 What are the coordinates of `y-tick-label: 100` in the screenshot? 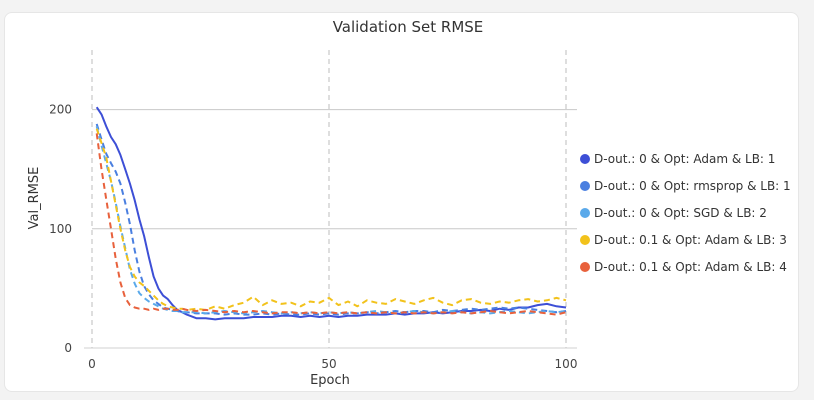 It's located at (60, 229).